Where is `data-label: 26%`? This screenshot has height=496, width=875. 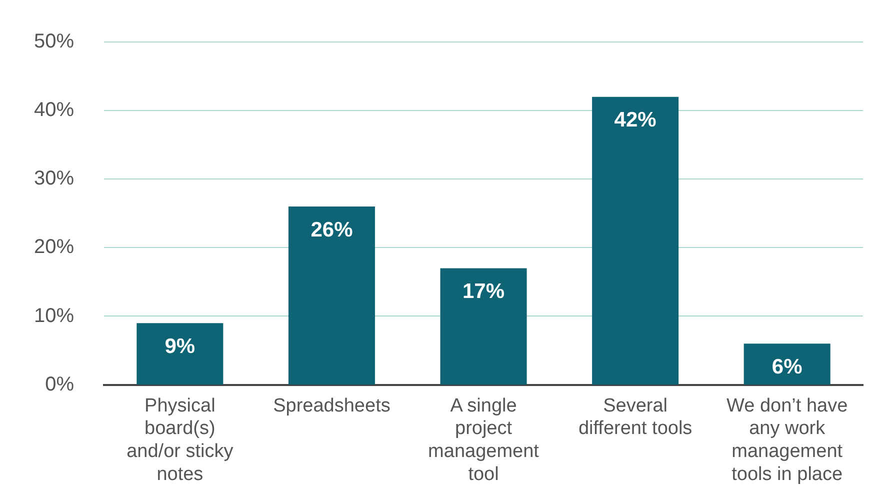
data-label: 26% is located at coordinates (332, 230).